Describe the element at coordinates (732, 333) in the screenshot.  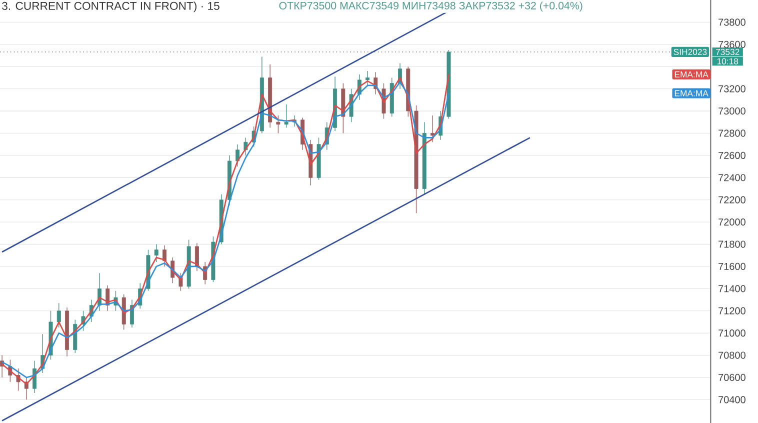
I see `y-tick-label: 71000` at that location.